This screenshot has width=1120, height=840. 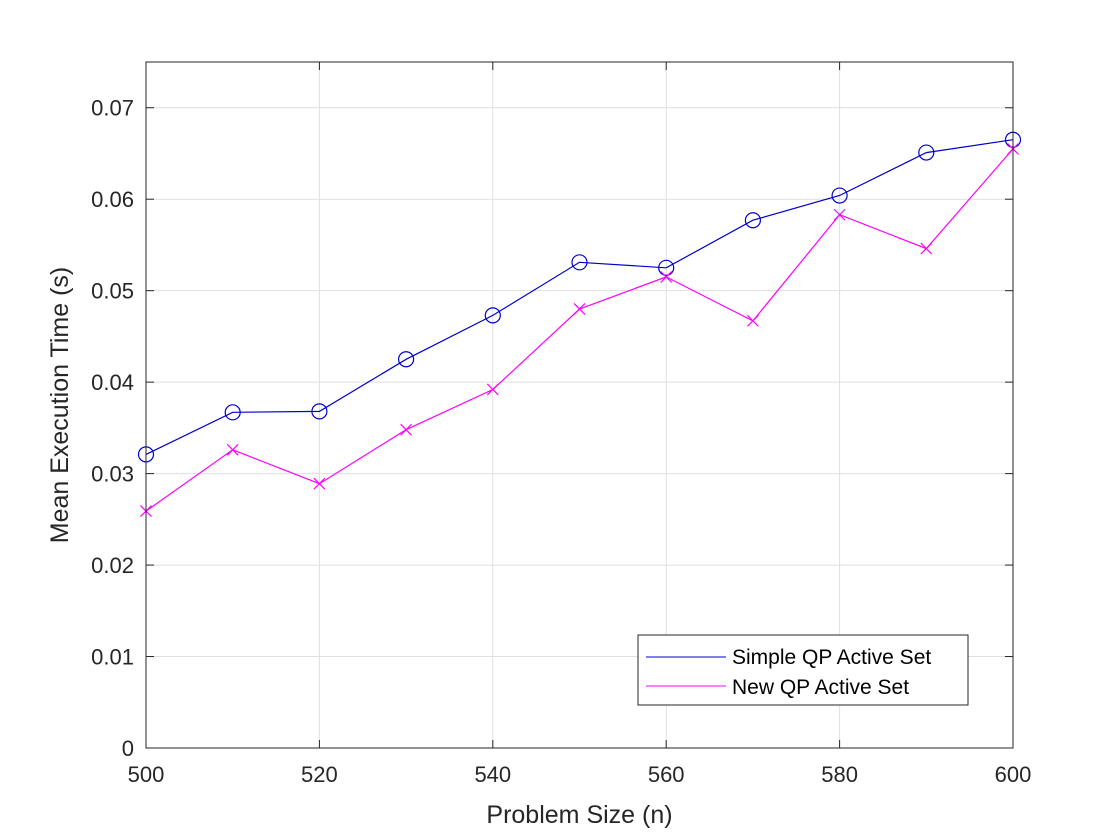 I want to click on legend-label-simple-qp: Simple QP Active Set, so click(x=831, y=657).